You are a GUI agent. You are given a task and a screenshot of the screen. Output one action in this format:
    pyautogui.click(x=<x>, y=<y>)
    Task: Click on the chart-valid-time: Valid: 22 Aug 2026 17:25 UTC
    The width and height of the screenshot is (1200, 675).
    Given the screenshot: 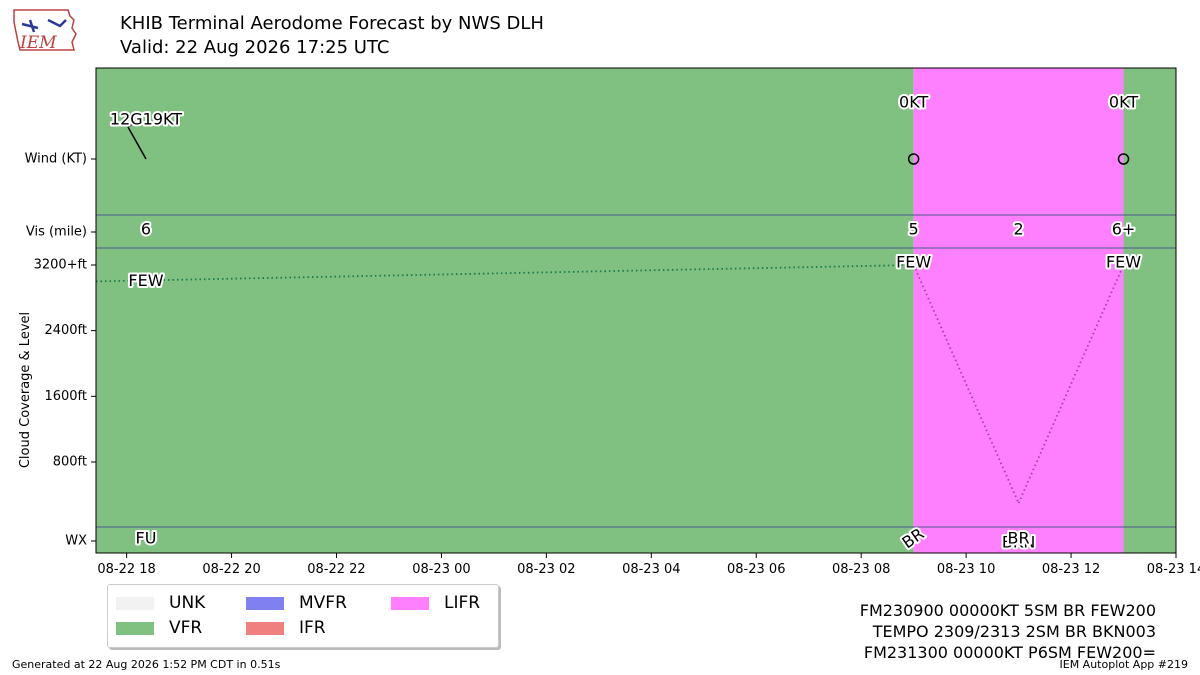 What is the action you would take?
    pyautogui.click(x=255, y=47)
    